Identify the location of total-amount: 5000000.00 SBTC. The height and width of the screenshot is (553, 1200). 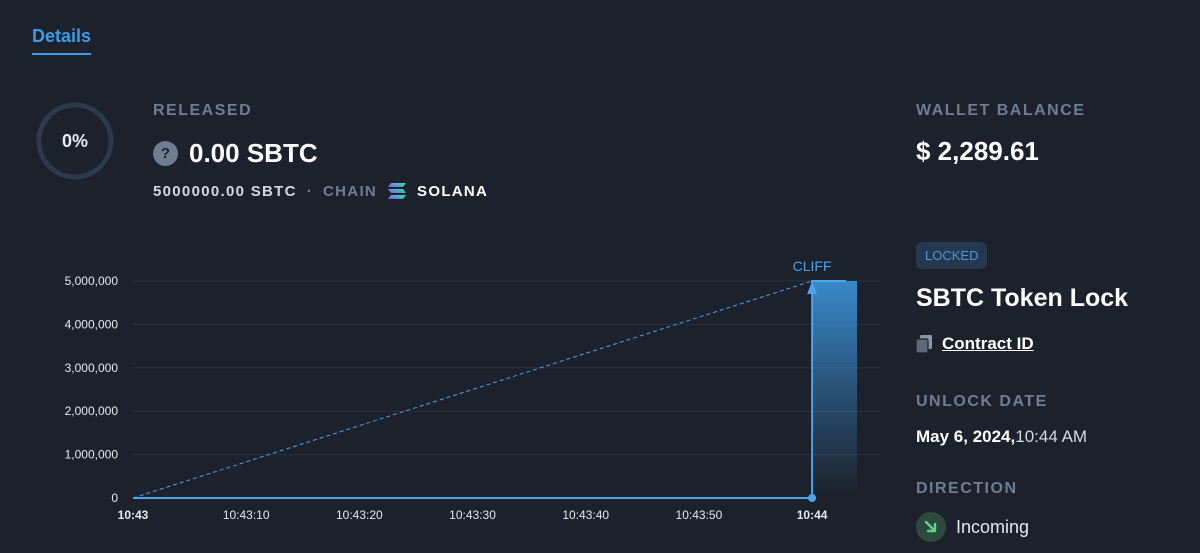
(225, 191).